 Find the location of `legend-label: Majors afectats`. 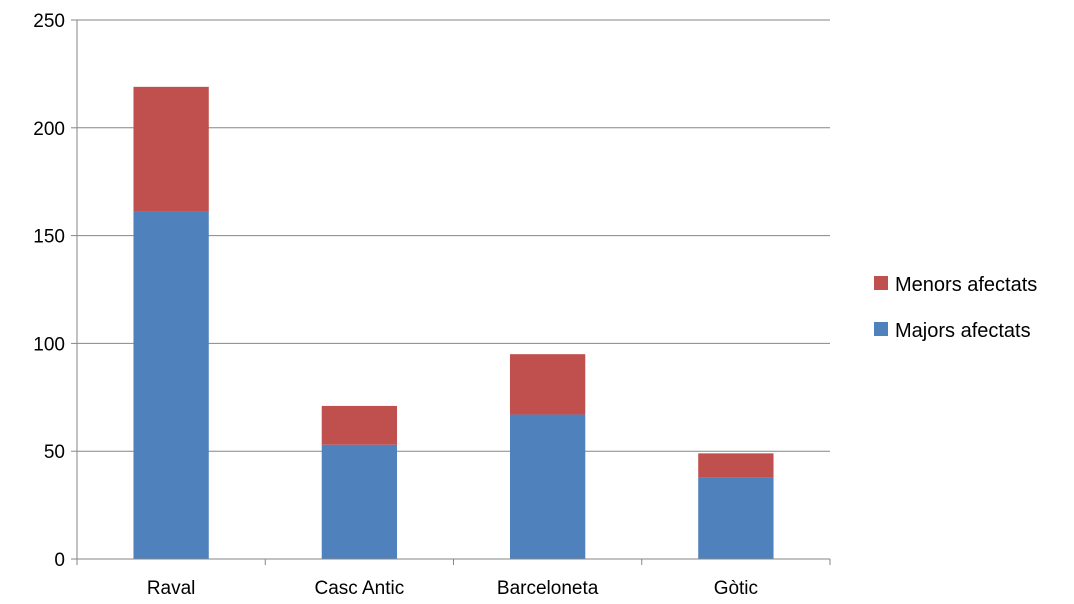

legend-label: Majors afectats is located at coordinates (963, 331).